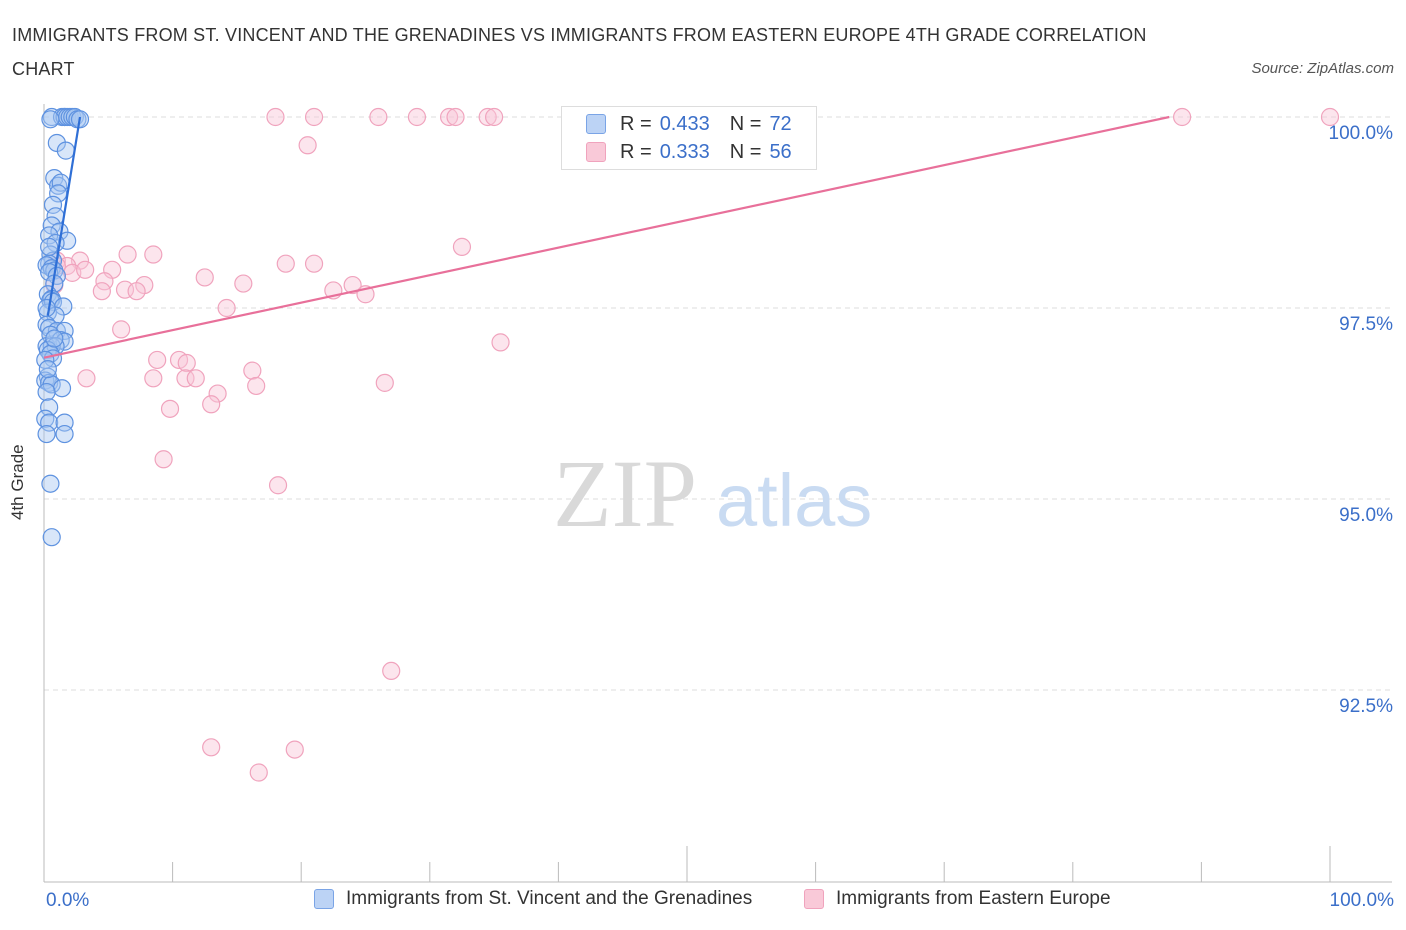 This screenshot has height=930, width=1406. What do you see at coordinates (712, 493) in the screenshot?
I see `watermark: ZIP atlas` at bounding box center [712, 493].